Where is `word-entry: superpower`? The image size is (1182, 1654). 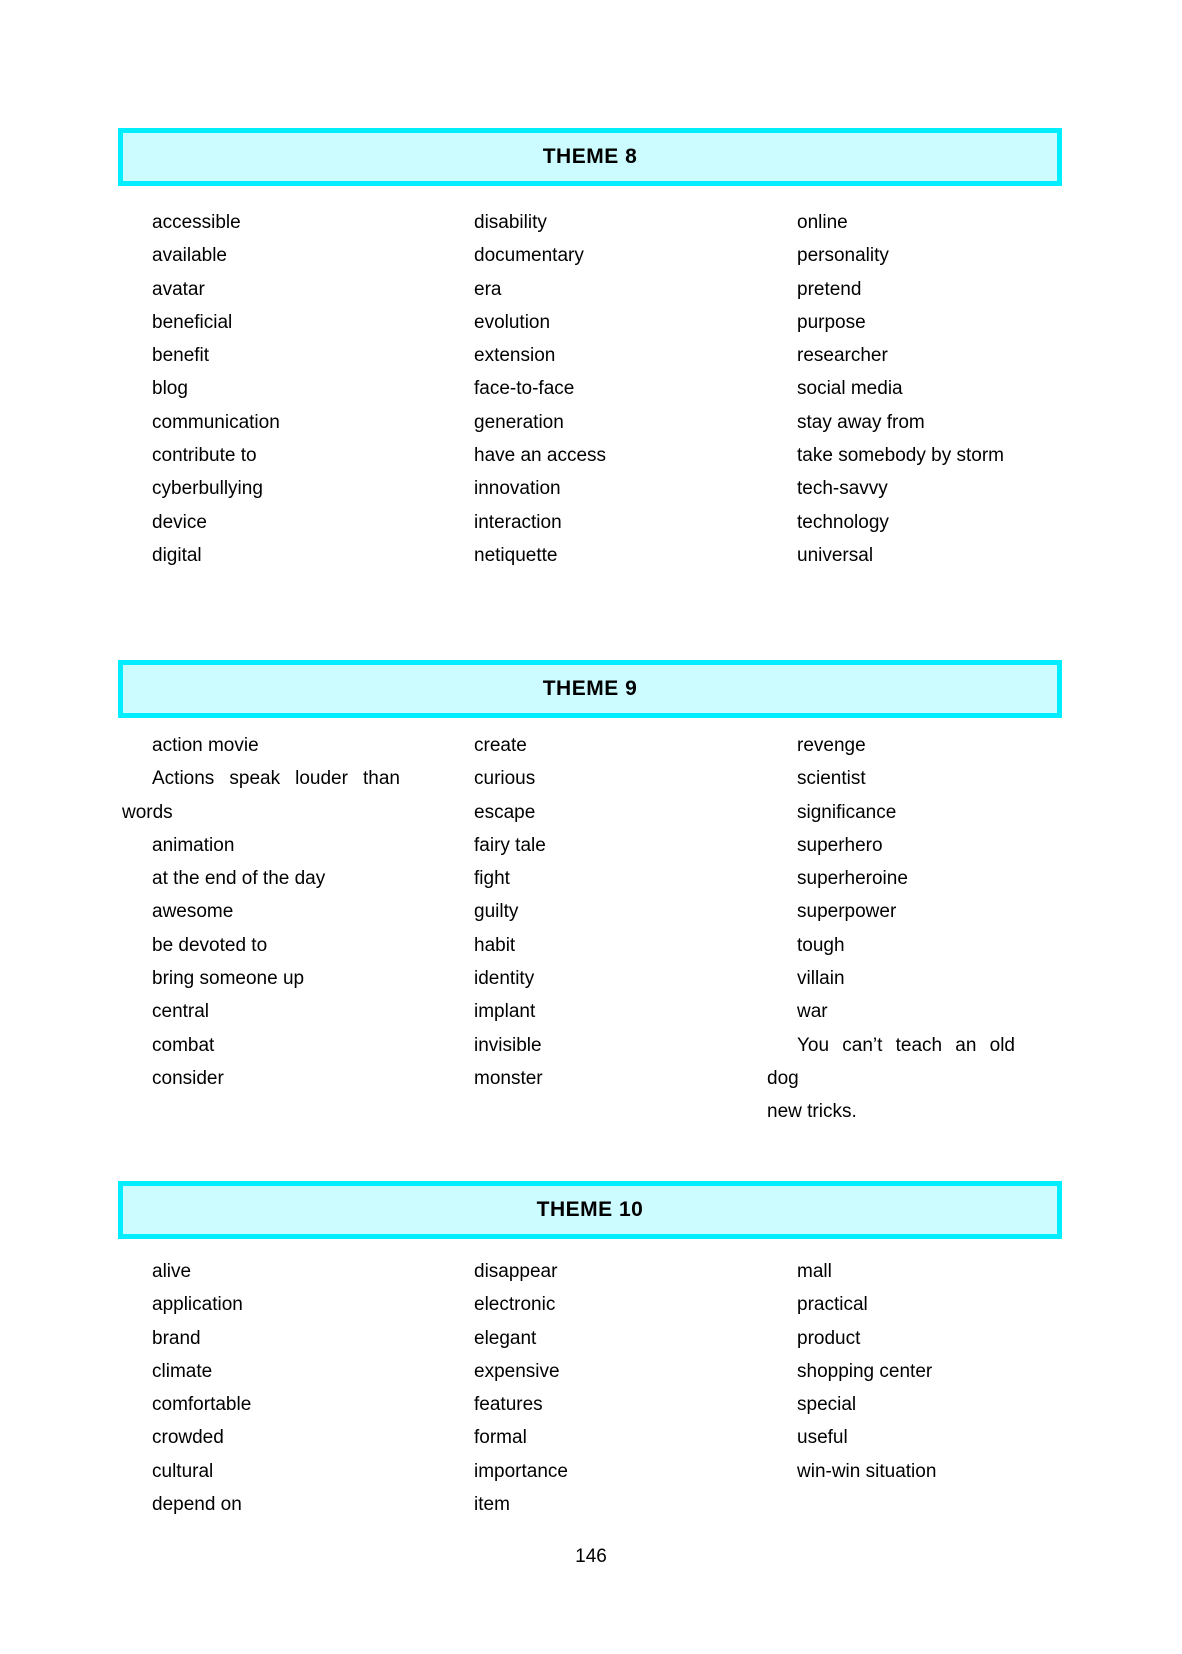
word-entry: superpower is located at coordinates (847, 912).